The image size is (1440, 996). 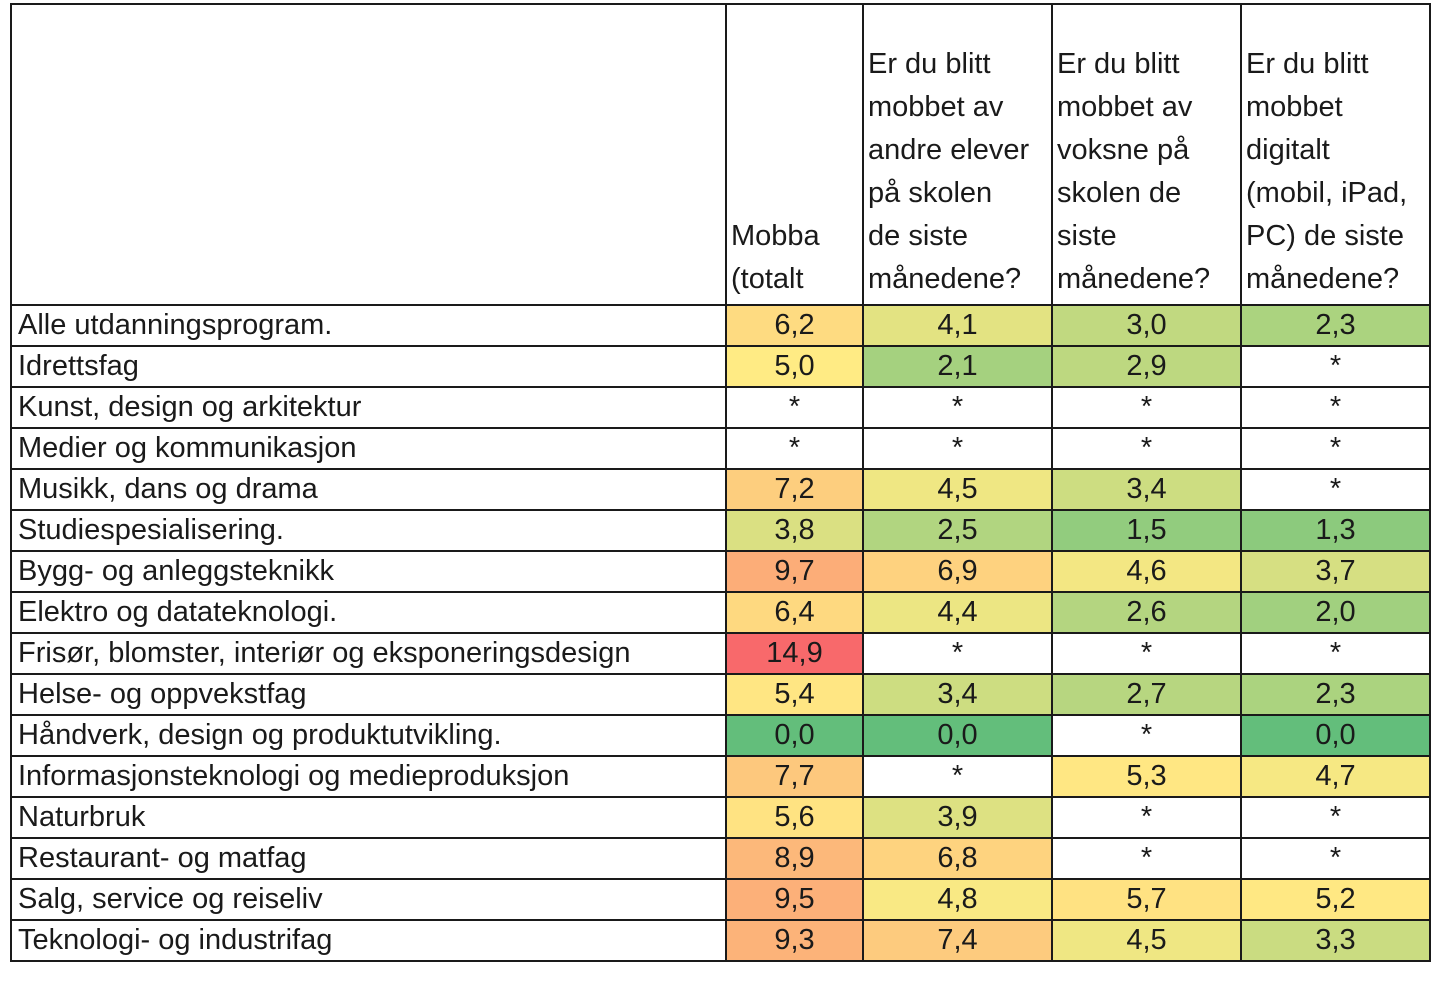 I want to click on row-label: Idrettsfag, so click(x=368, y=366).